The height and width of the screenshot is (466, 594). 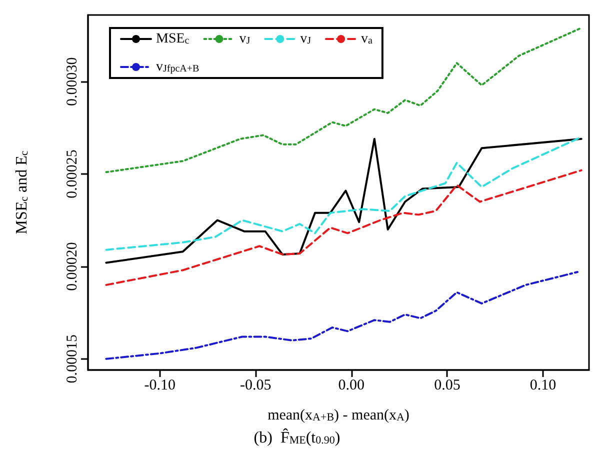 I want to click on text: (b) F̂ME(t0.90), so click(x=297, y=436).